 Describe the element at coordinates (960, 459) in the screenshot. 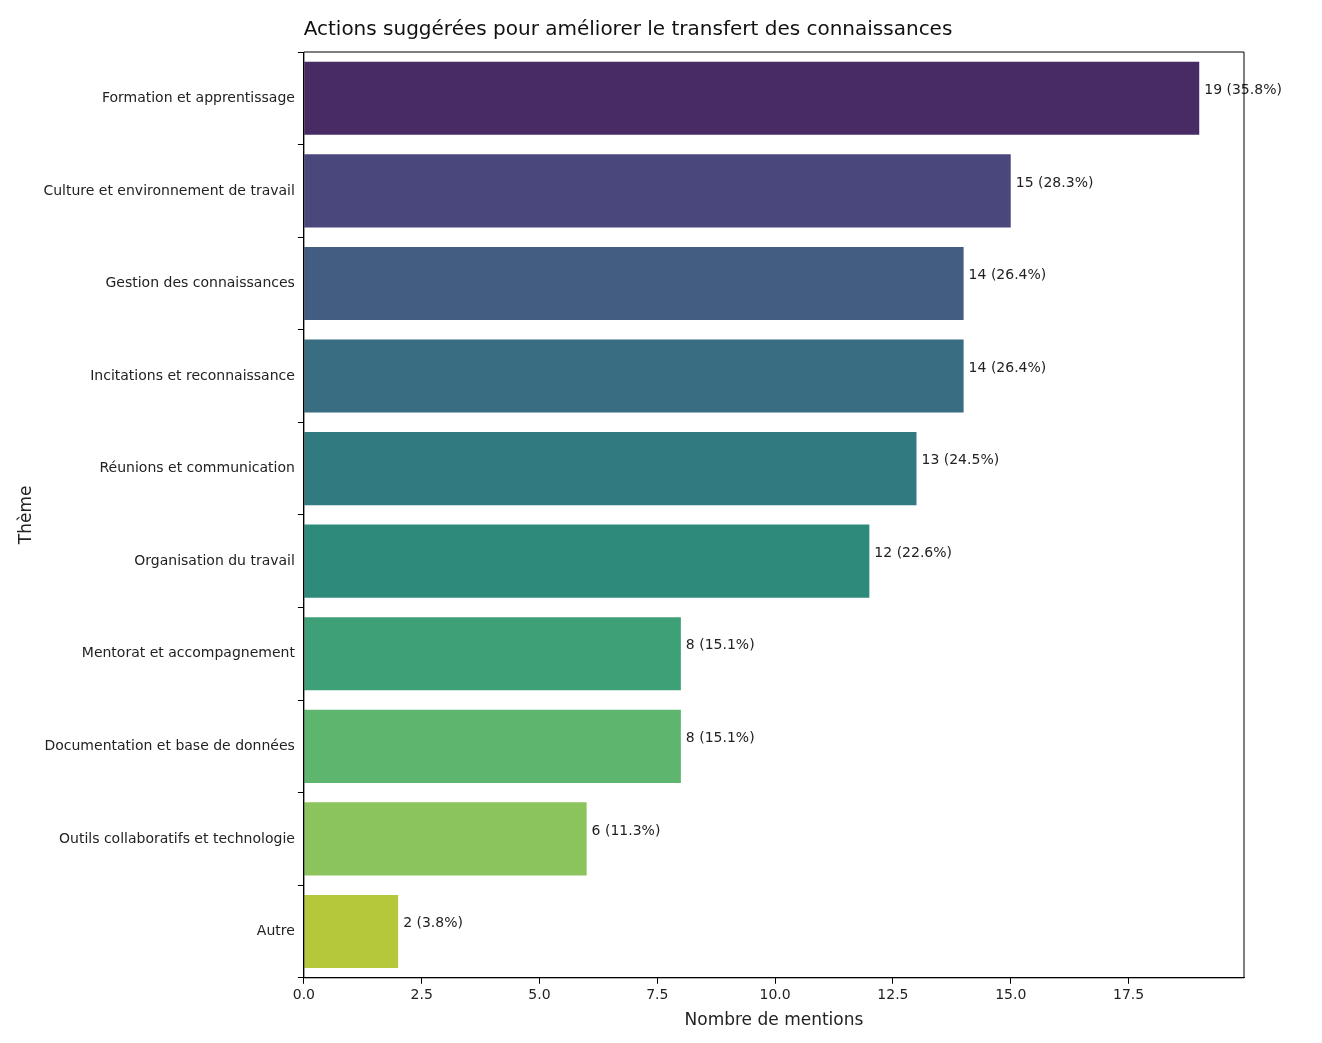

I see `data-label: 13 (24.5%)` at that location.